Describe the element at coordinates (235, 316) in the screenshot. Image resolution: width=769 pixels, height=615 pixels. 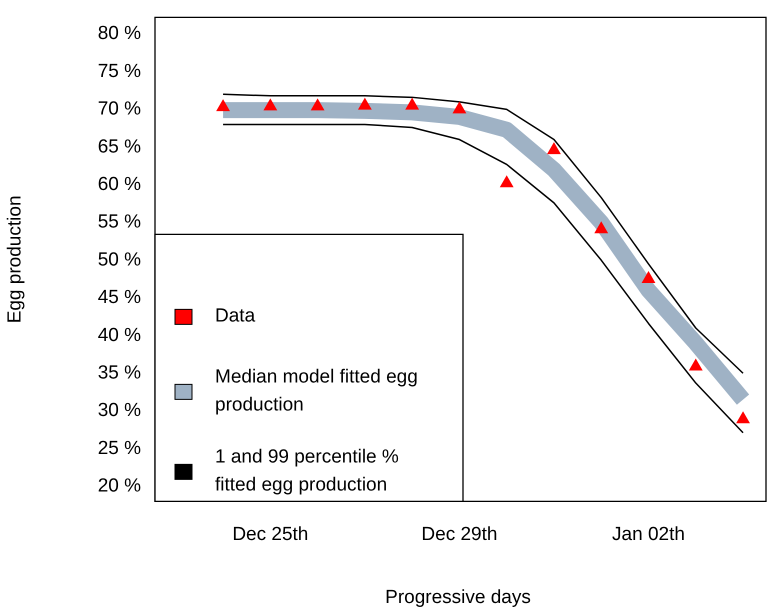
I see `legend-label: Data` at that location.